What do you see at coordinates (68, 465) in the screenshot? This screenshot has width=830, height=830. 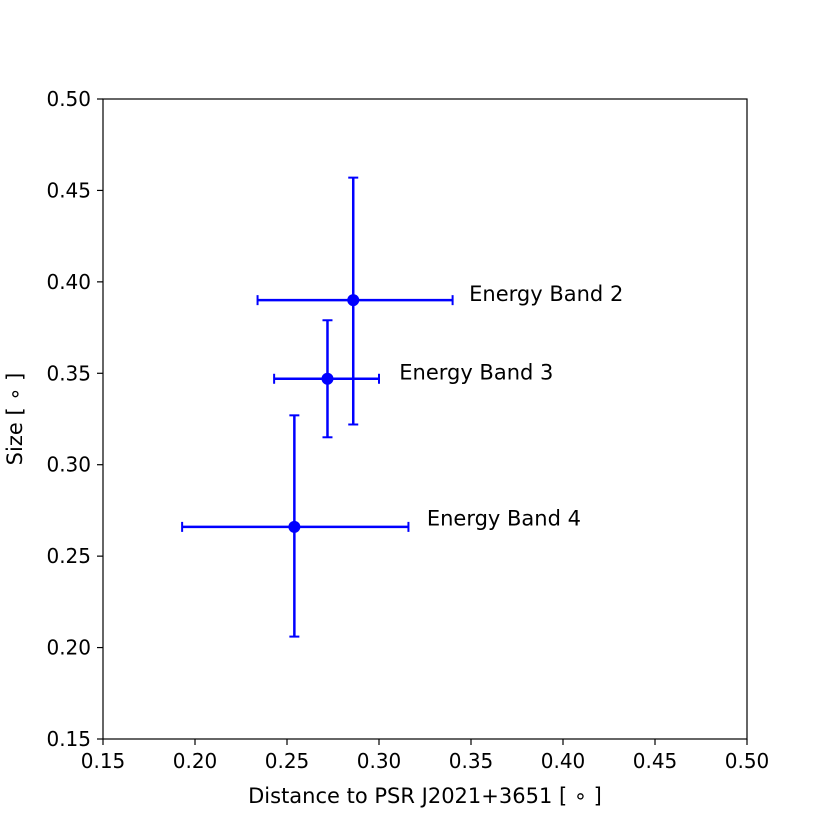 I see `y-tick-label: 0.30` at bounding box center [68, 465].